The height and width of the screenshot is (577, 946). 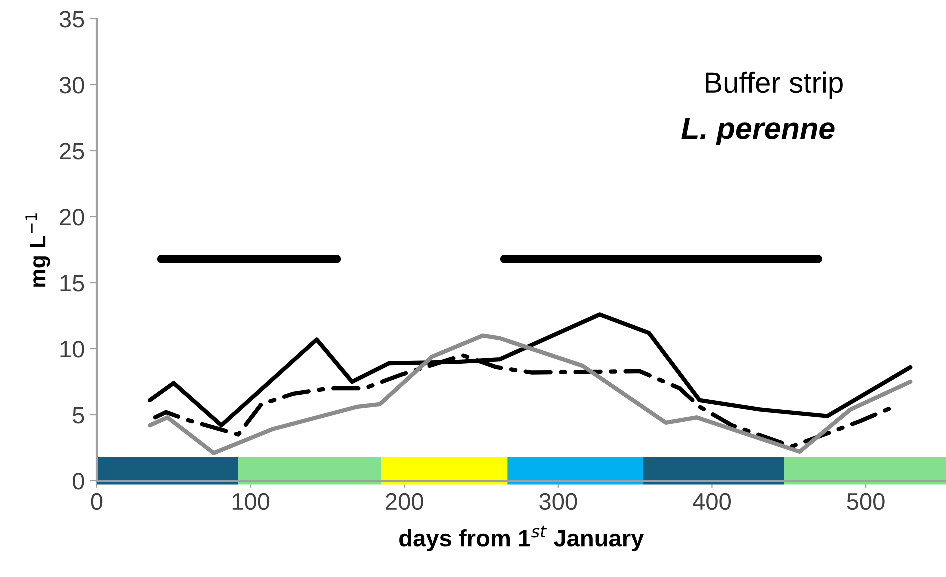 I want to click on y-axis-title: mg L$^{−1}$, so click(x=38, y=250).